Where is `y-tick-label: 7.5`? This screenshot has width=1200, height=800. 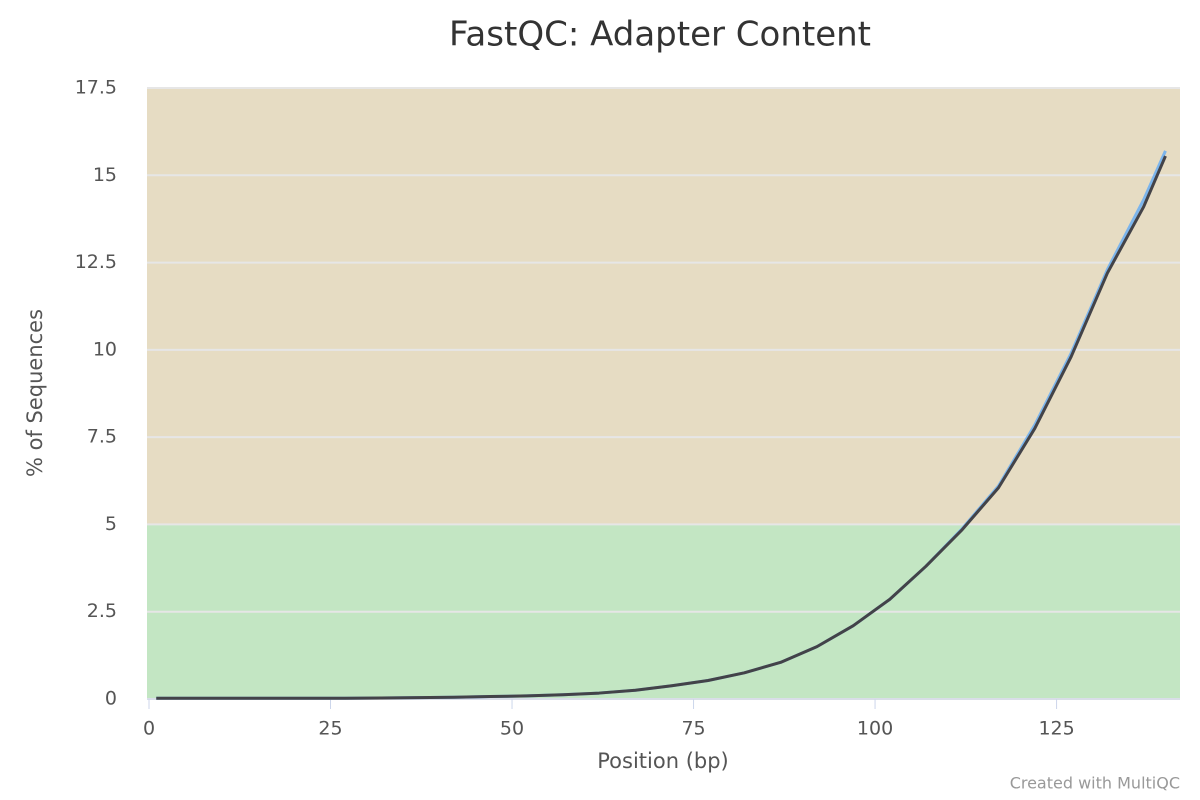
y-tick-label: 7.5 is located at coordinates (102, 437).